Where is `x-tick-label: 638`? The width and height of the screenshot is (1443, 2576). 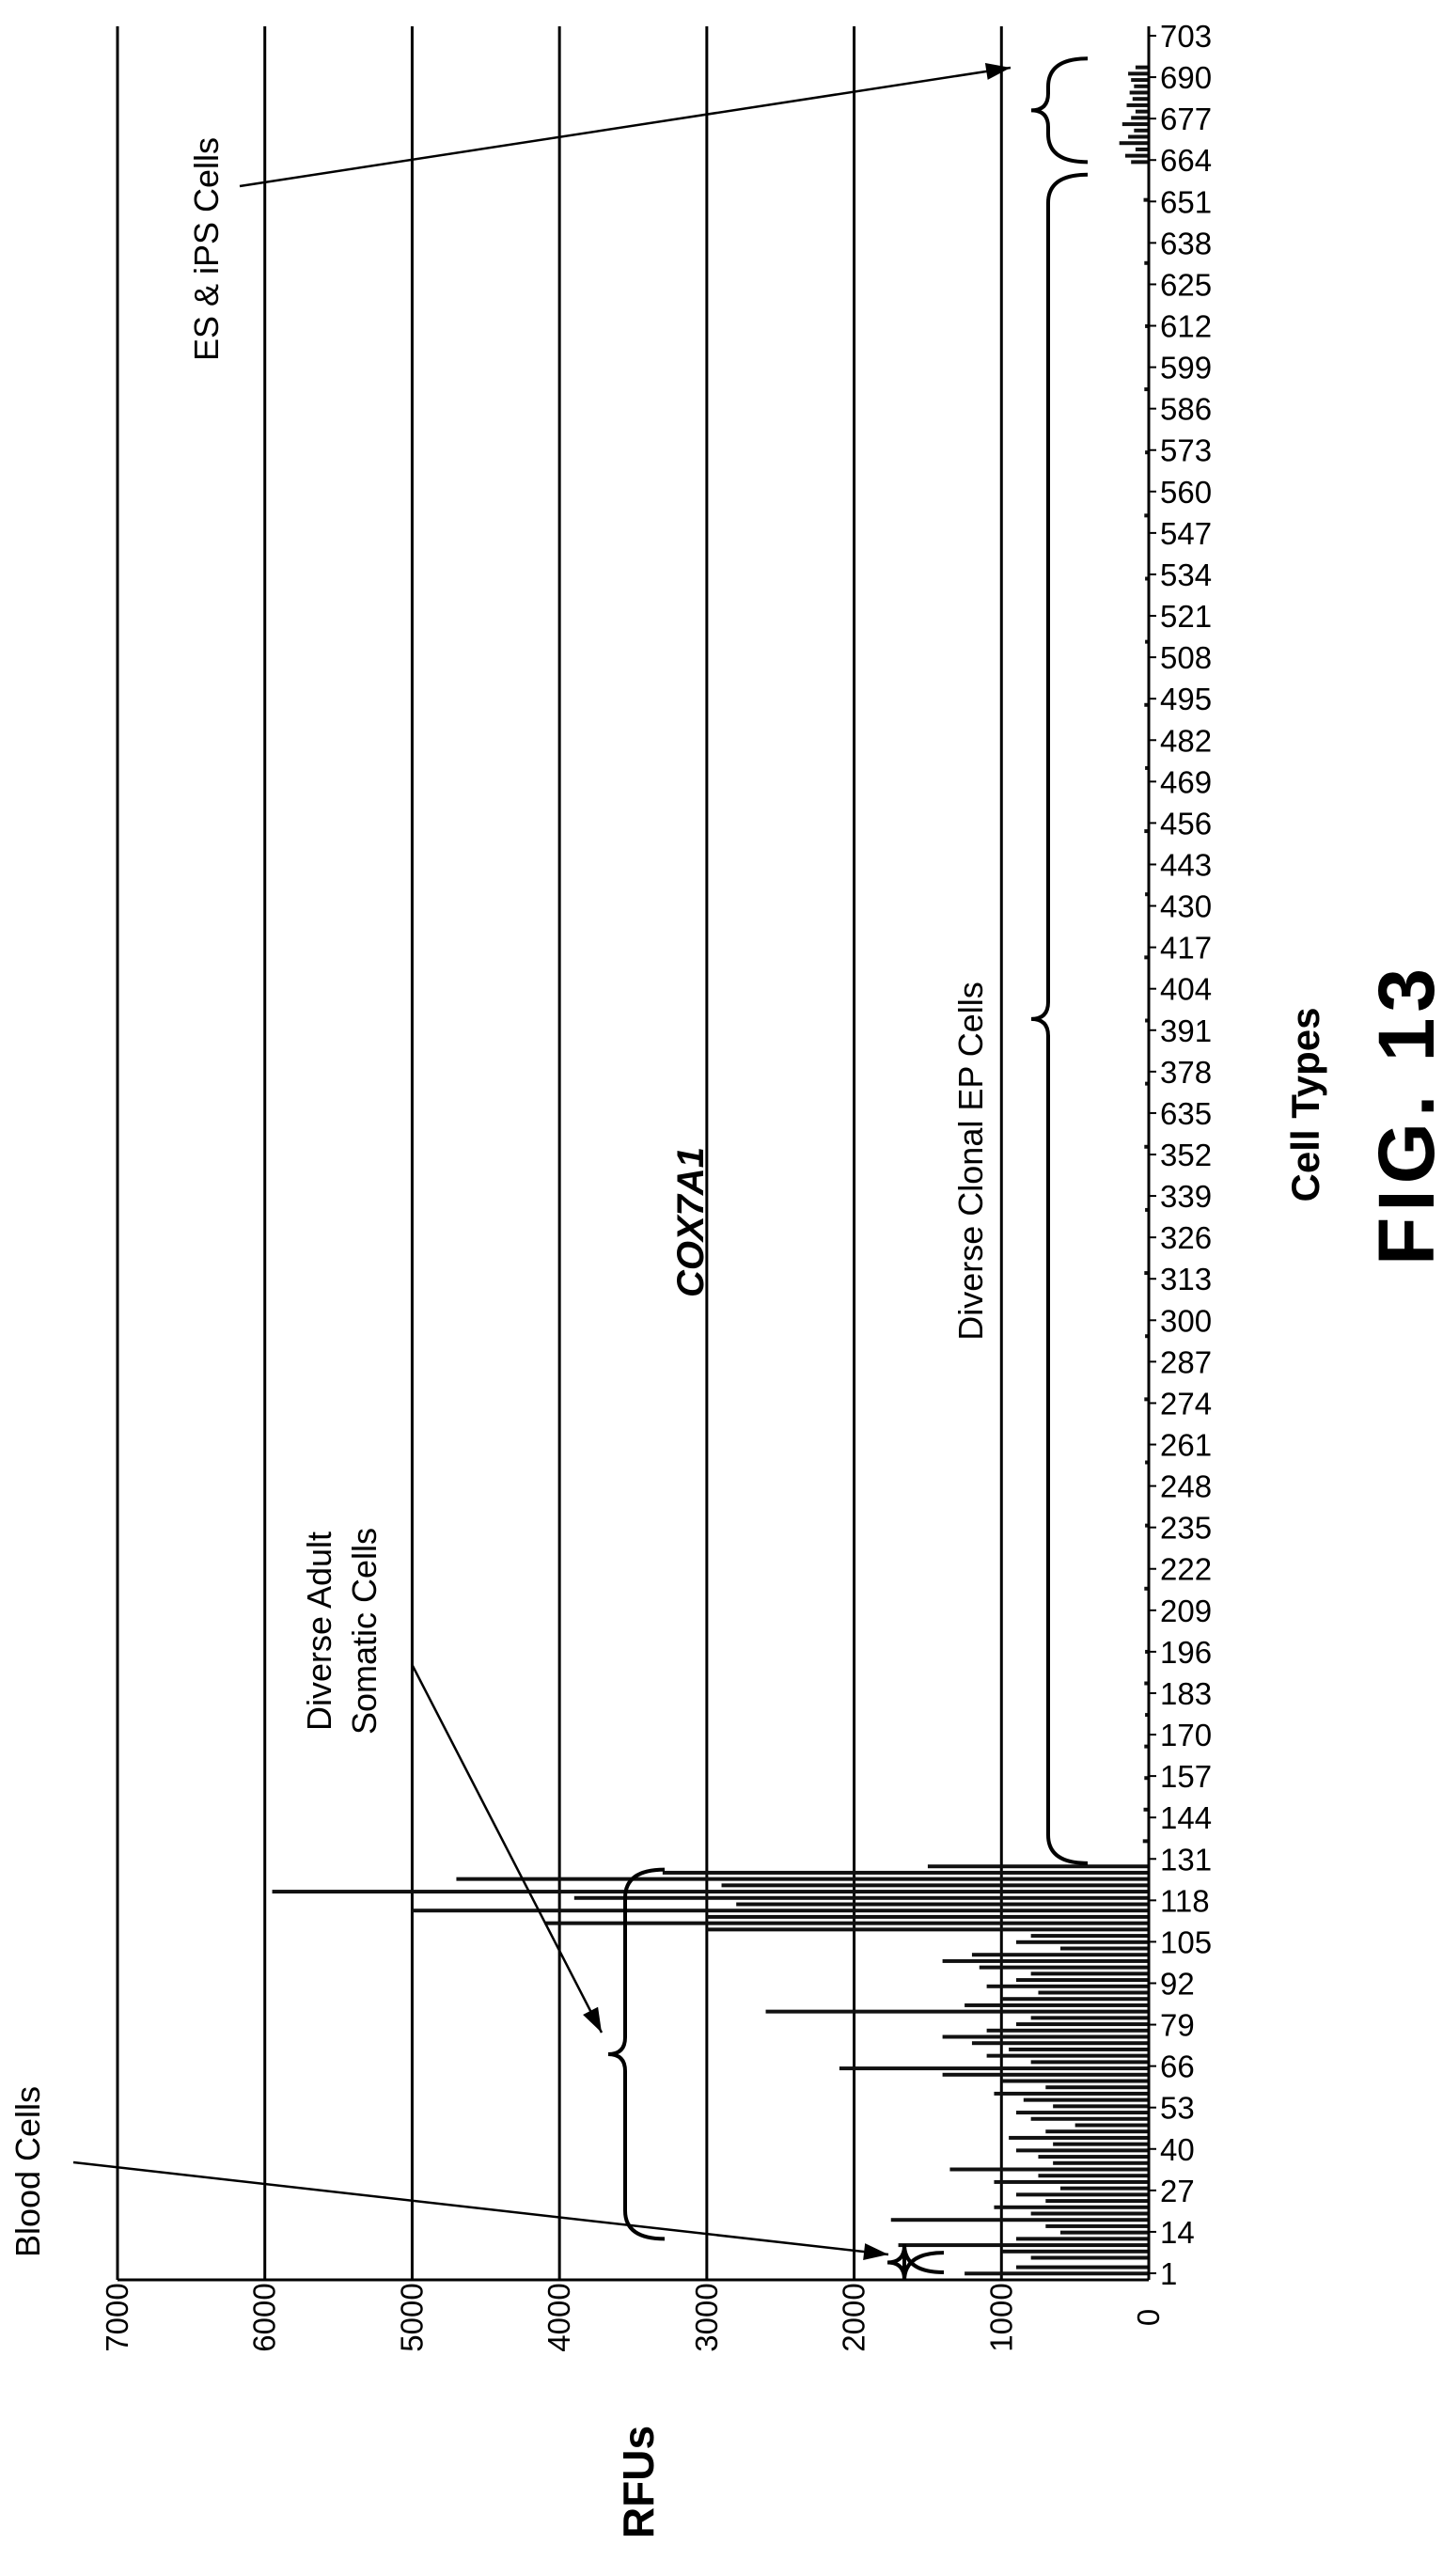
x-tick-label: 638 is located at coordinates (1186, 243).